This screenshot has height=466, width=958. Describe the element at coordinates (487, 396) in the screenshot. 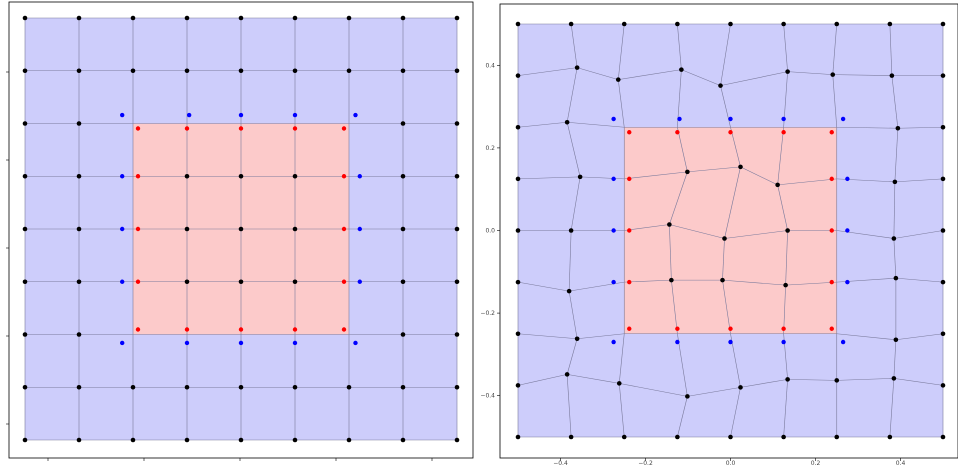

I see `y-tick-label: −0.4` at that location.